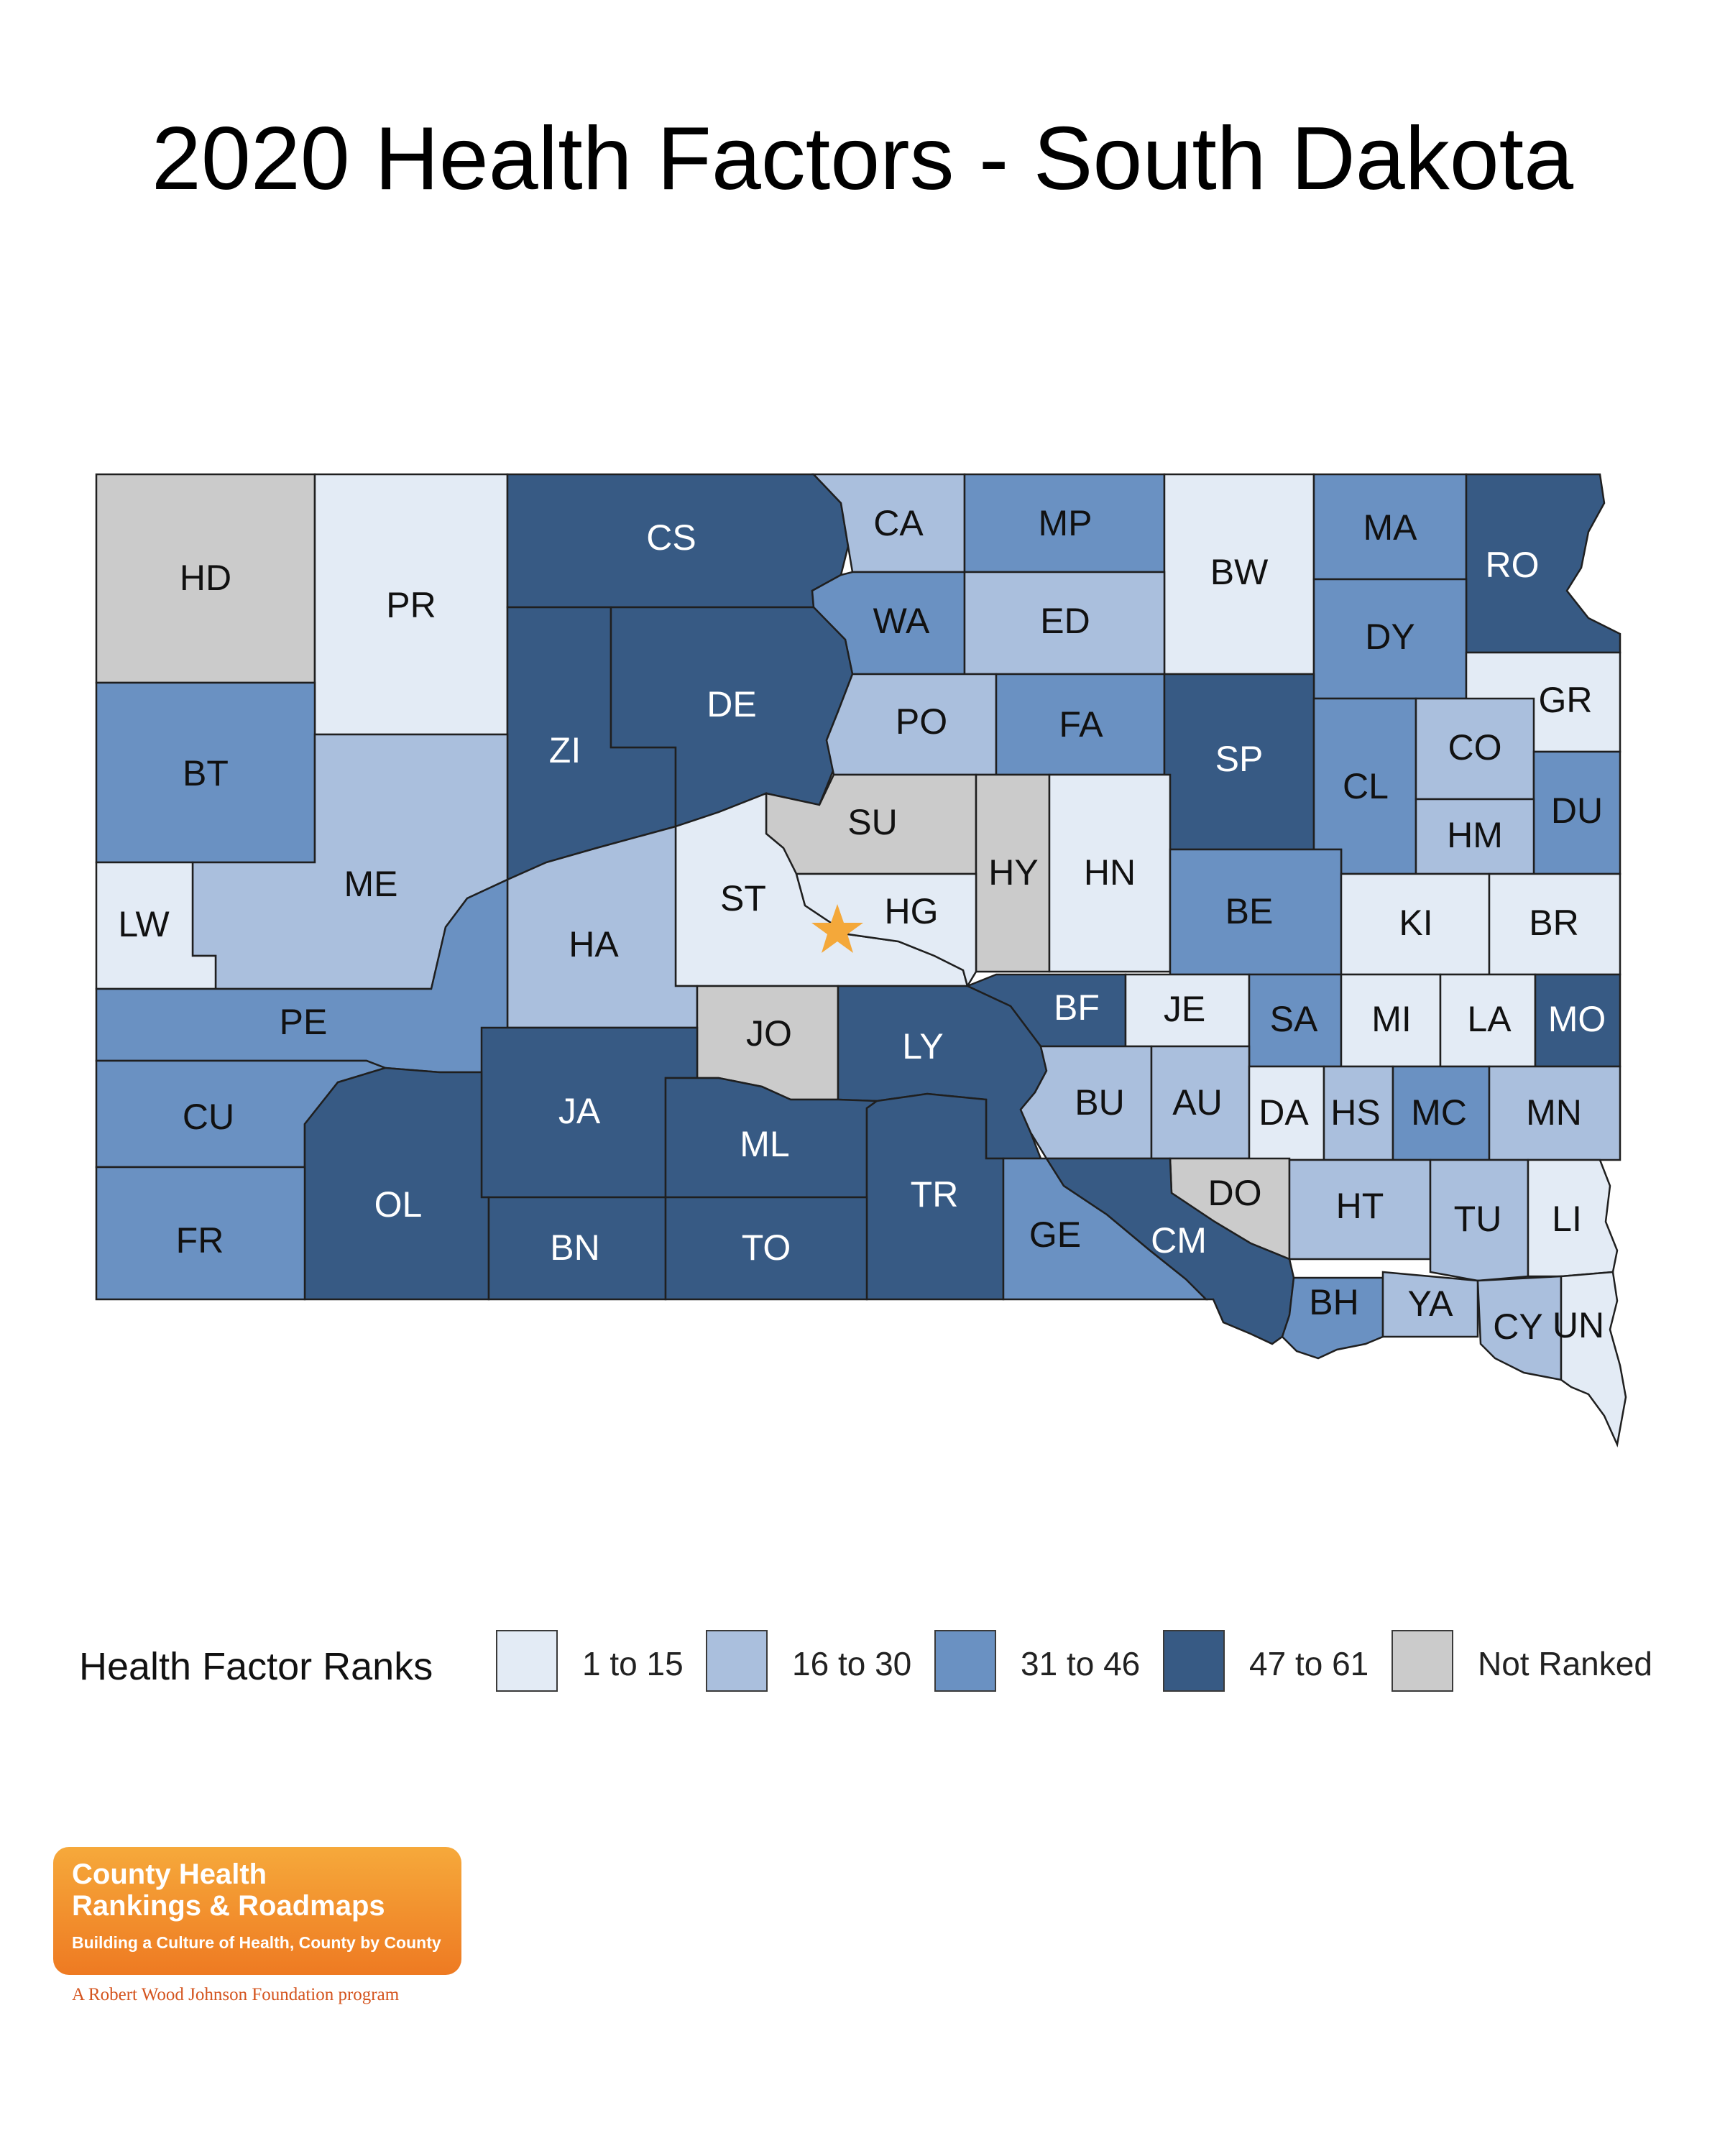  Describe the element at coordinates (872, 822) in the screenshot. I see `county-label-su: SU` at that location.